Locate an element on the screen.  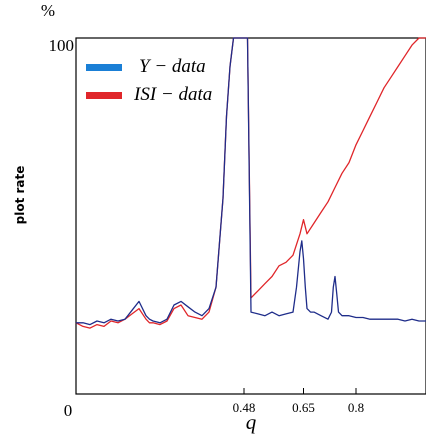
y-ticks: 100 is located at coordinates (62, 45).